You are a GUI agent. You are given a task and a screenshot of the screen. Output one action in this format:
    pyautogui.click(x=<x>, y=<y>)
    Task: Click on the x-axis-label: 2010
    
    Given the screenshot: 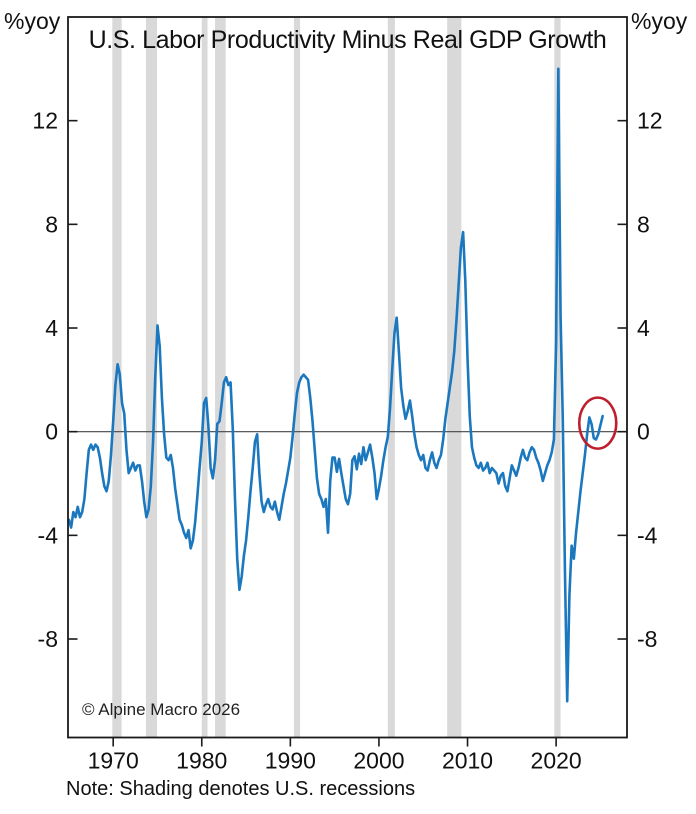 What is the action you would take?
    pyautogui.click(x=467, y=761)
    